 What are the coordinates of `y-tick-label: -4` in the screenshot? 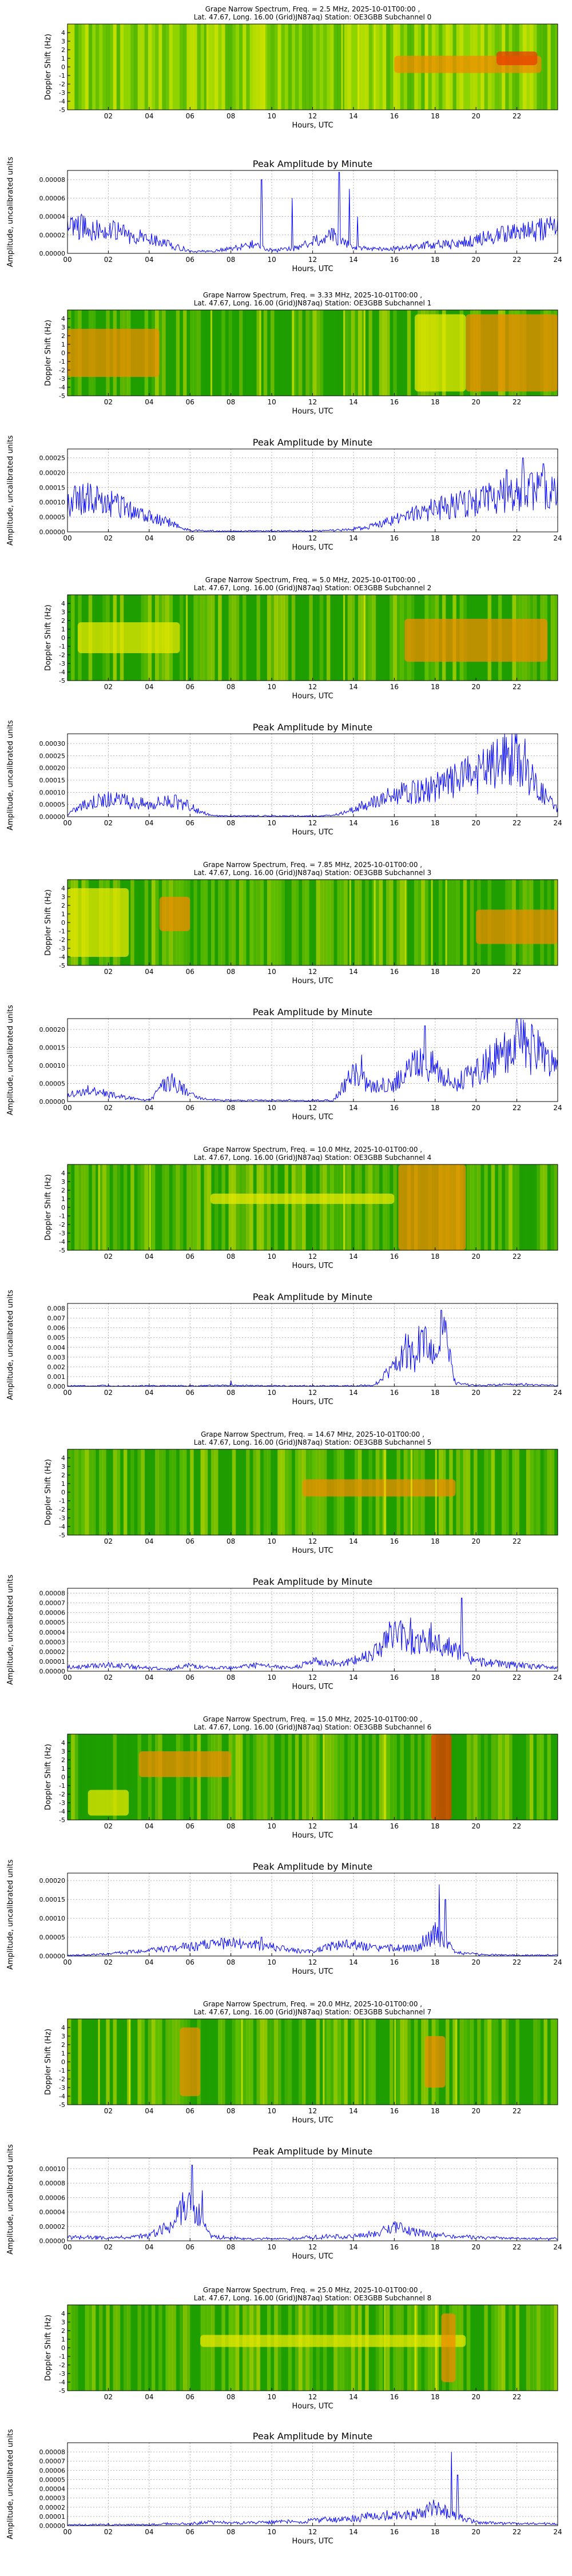 It's located at (62, 1242).